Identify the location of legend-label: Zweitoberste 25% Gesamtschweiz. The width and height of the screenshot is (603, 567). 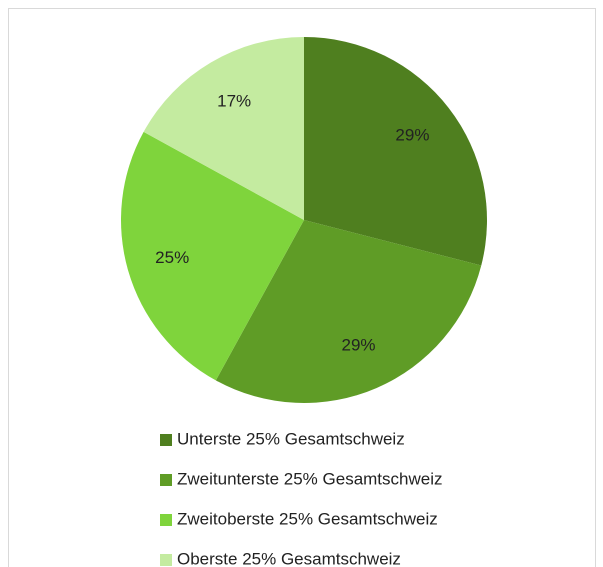
(307, 518).